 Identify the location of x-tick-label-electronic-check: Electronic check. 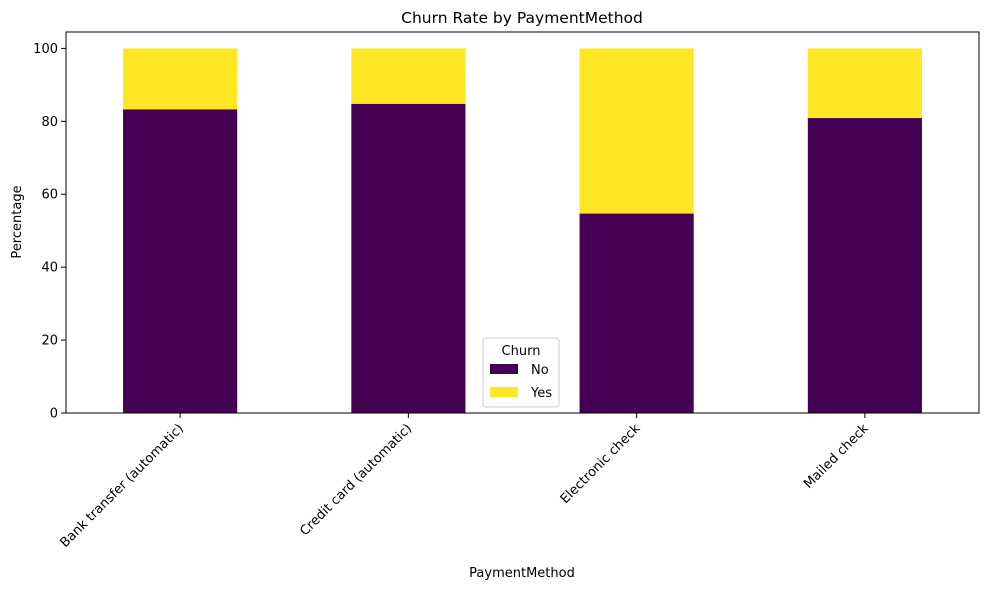
(601, 464).